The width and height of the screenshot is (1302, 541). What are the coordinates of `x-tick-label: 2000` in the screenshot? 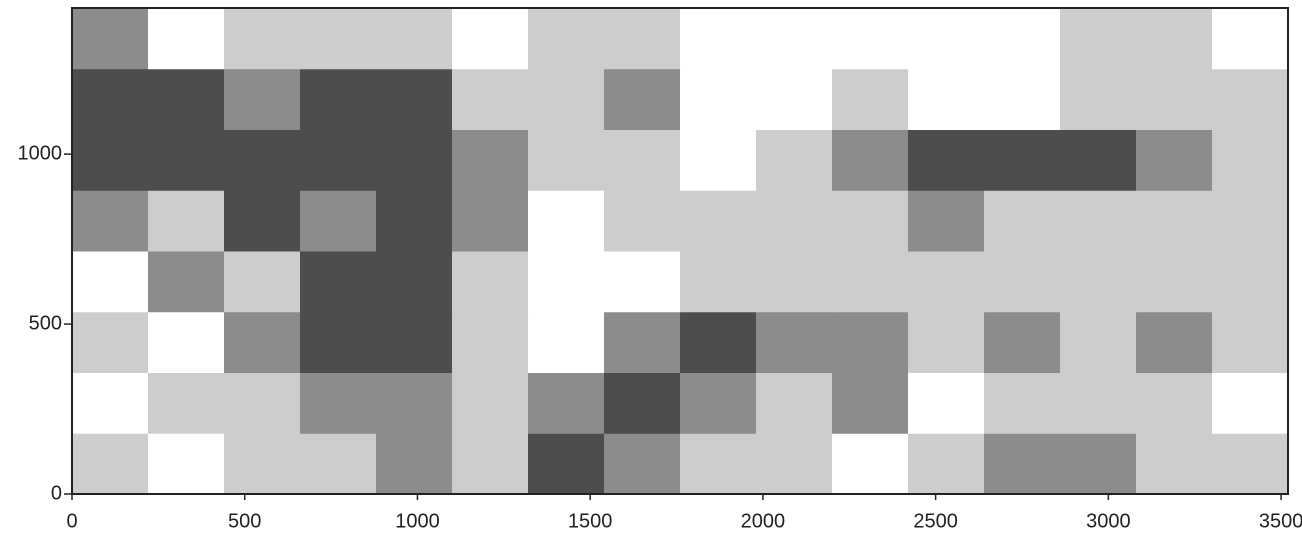 It's located at (763, 521).